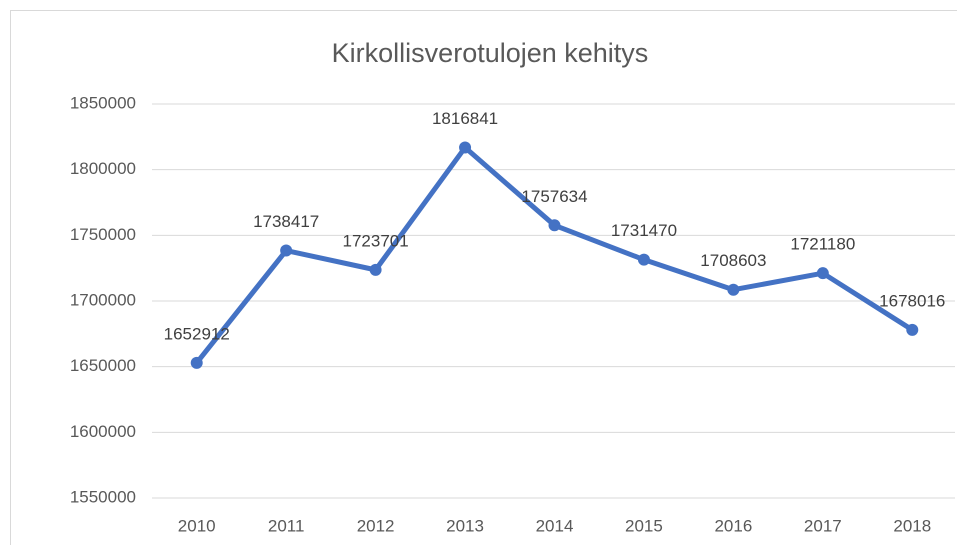  I want to click on data-label: 1721180, so click(822, 244).